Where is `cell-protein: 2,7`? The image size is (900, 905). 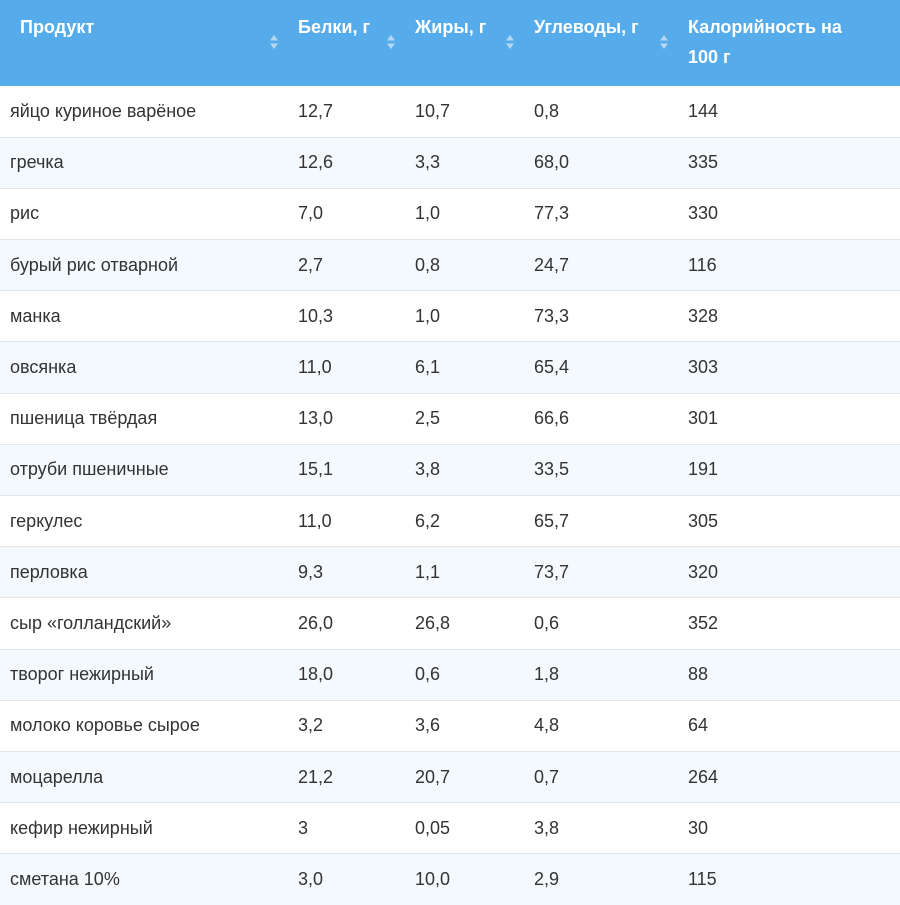
cell-protein: 2,7 is located at coordinates (346, 265).